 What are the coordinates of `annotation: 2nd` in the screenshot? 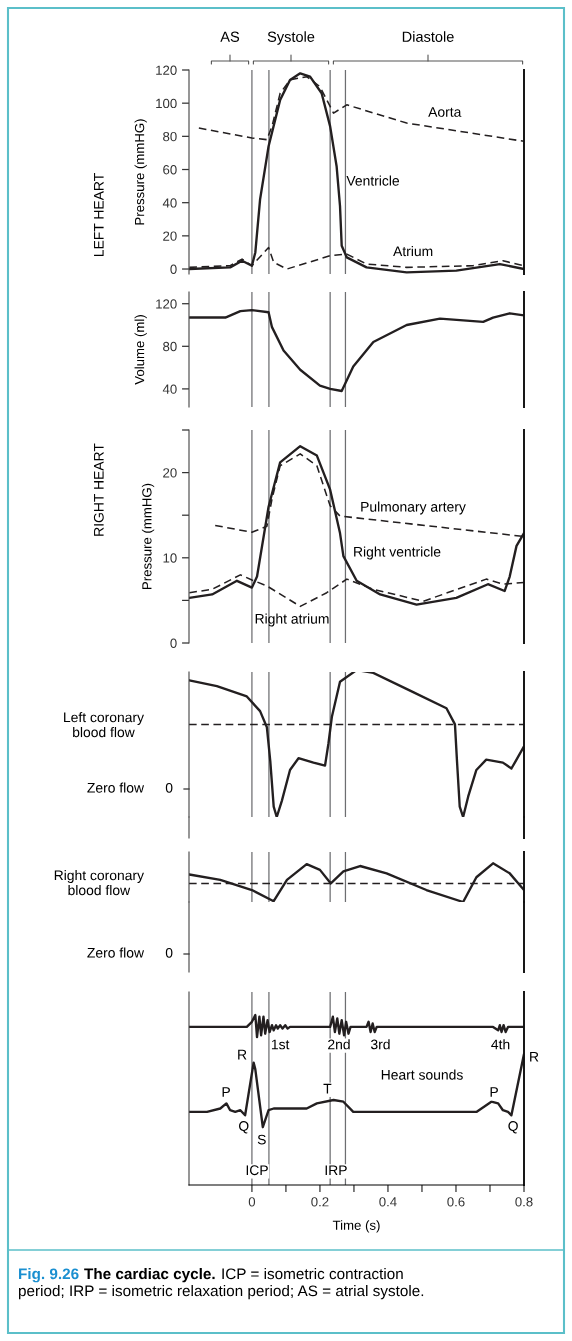 It's located at (339, 1044).